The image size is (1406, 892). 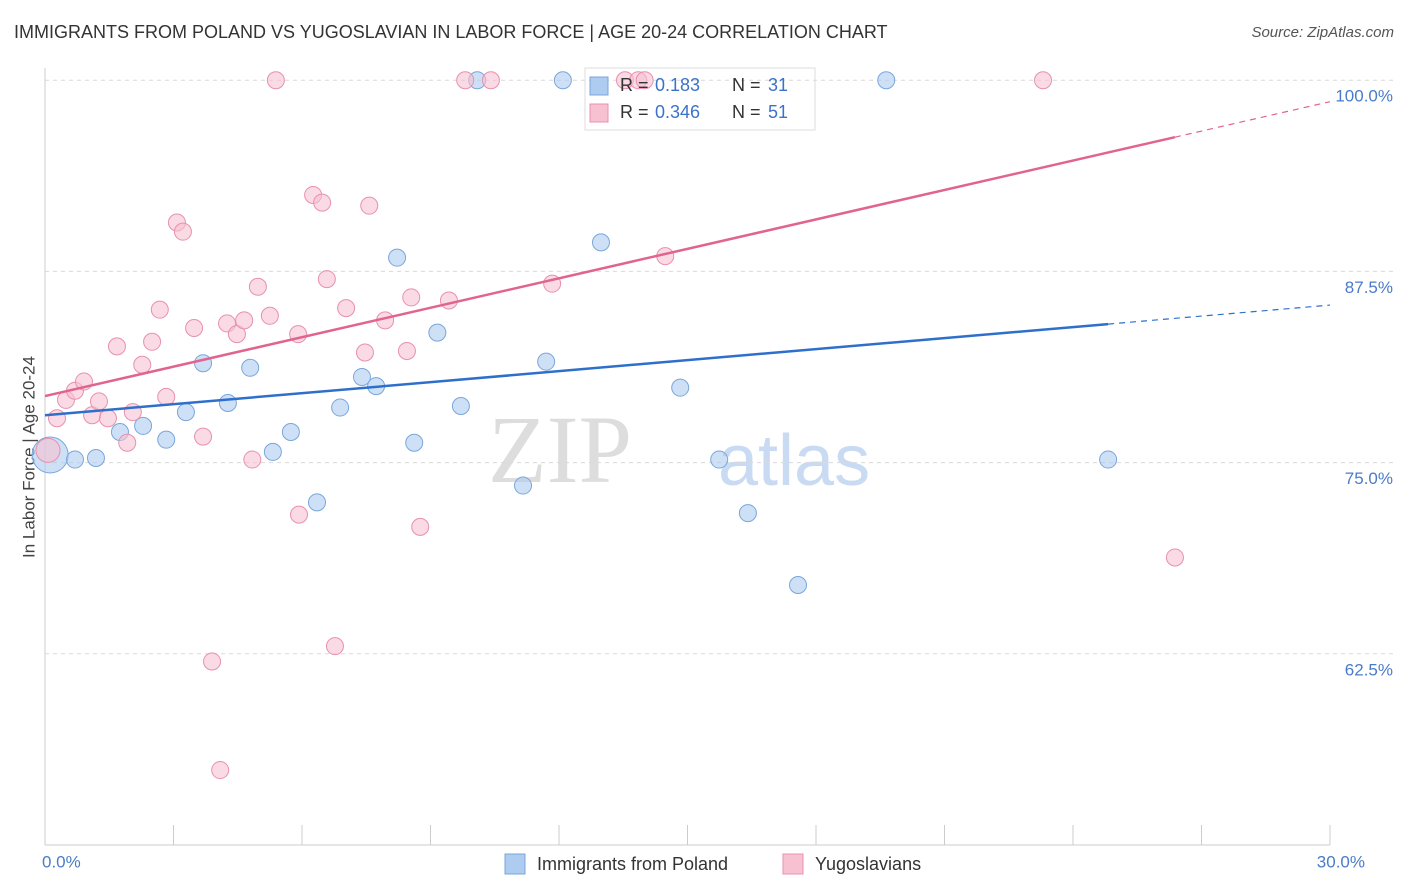 I want to click on y-tick-label: 87.5%, so click(x=1369, y=287).